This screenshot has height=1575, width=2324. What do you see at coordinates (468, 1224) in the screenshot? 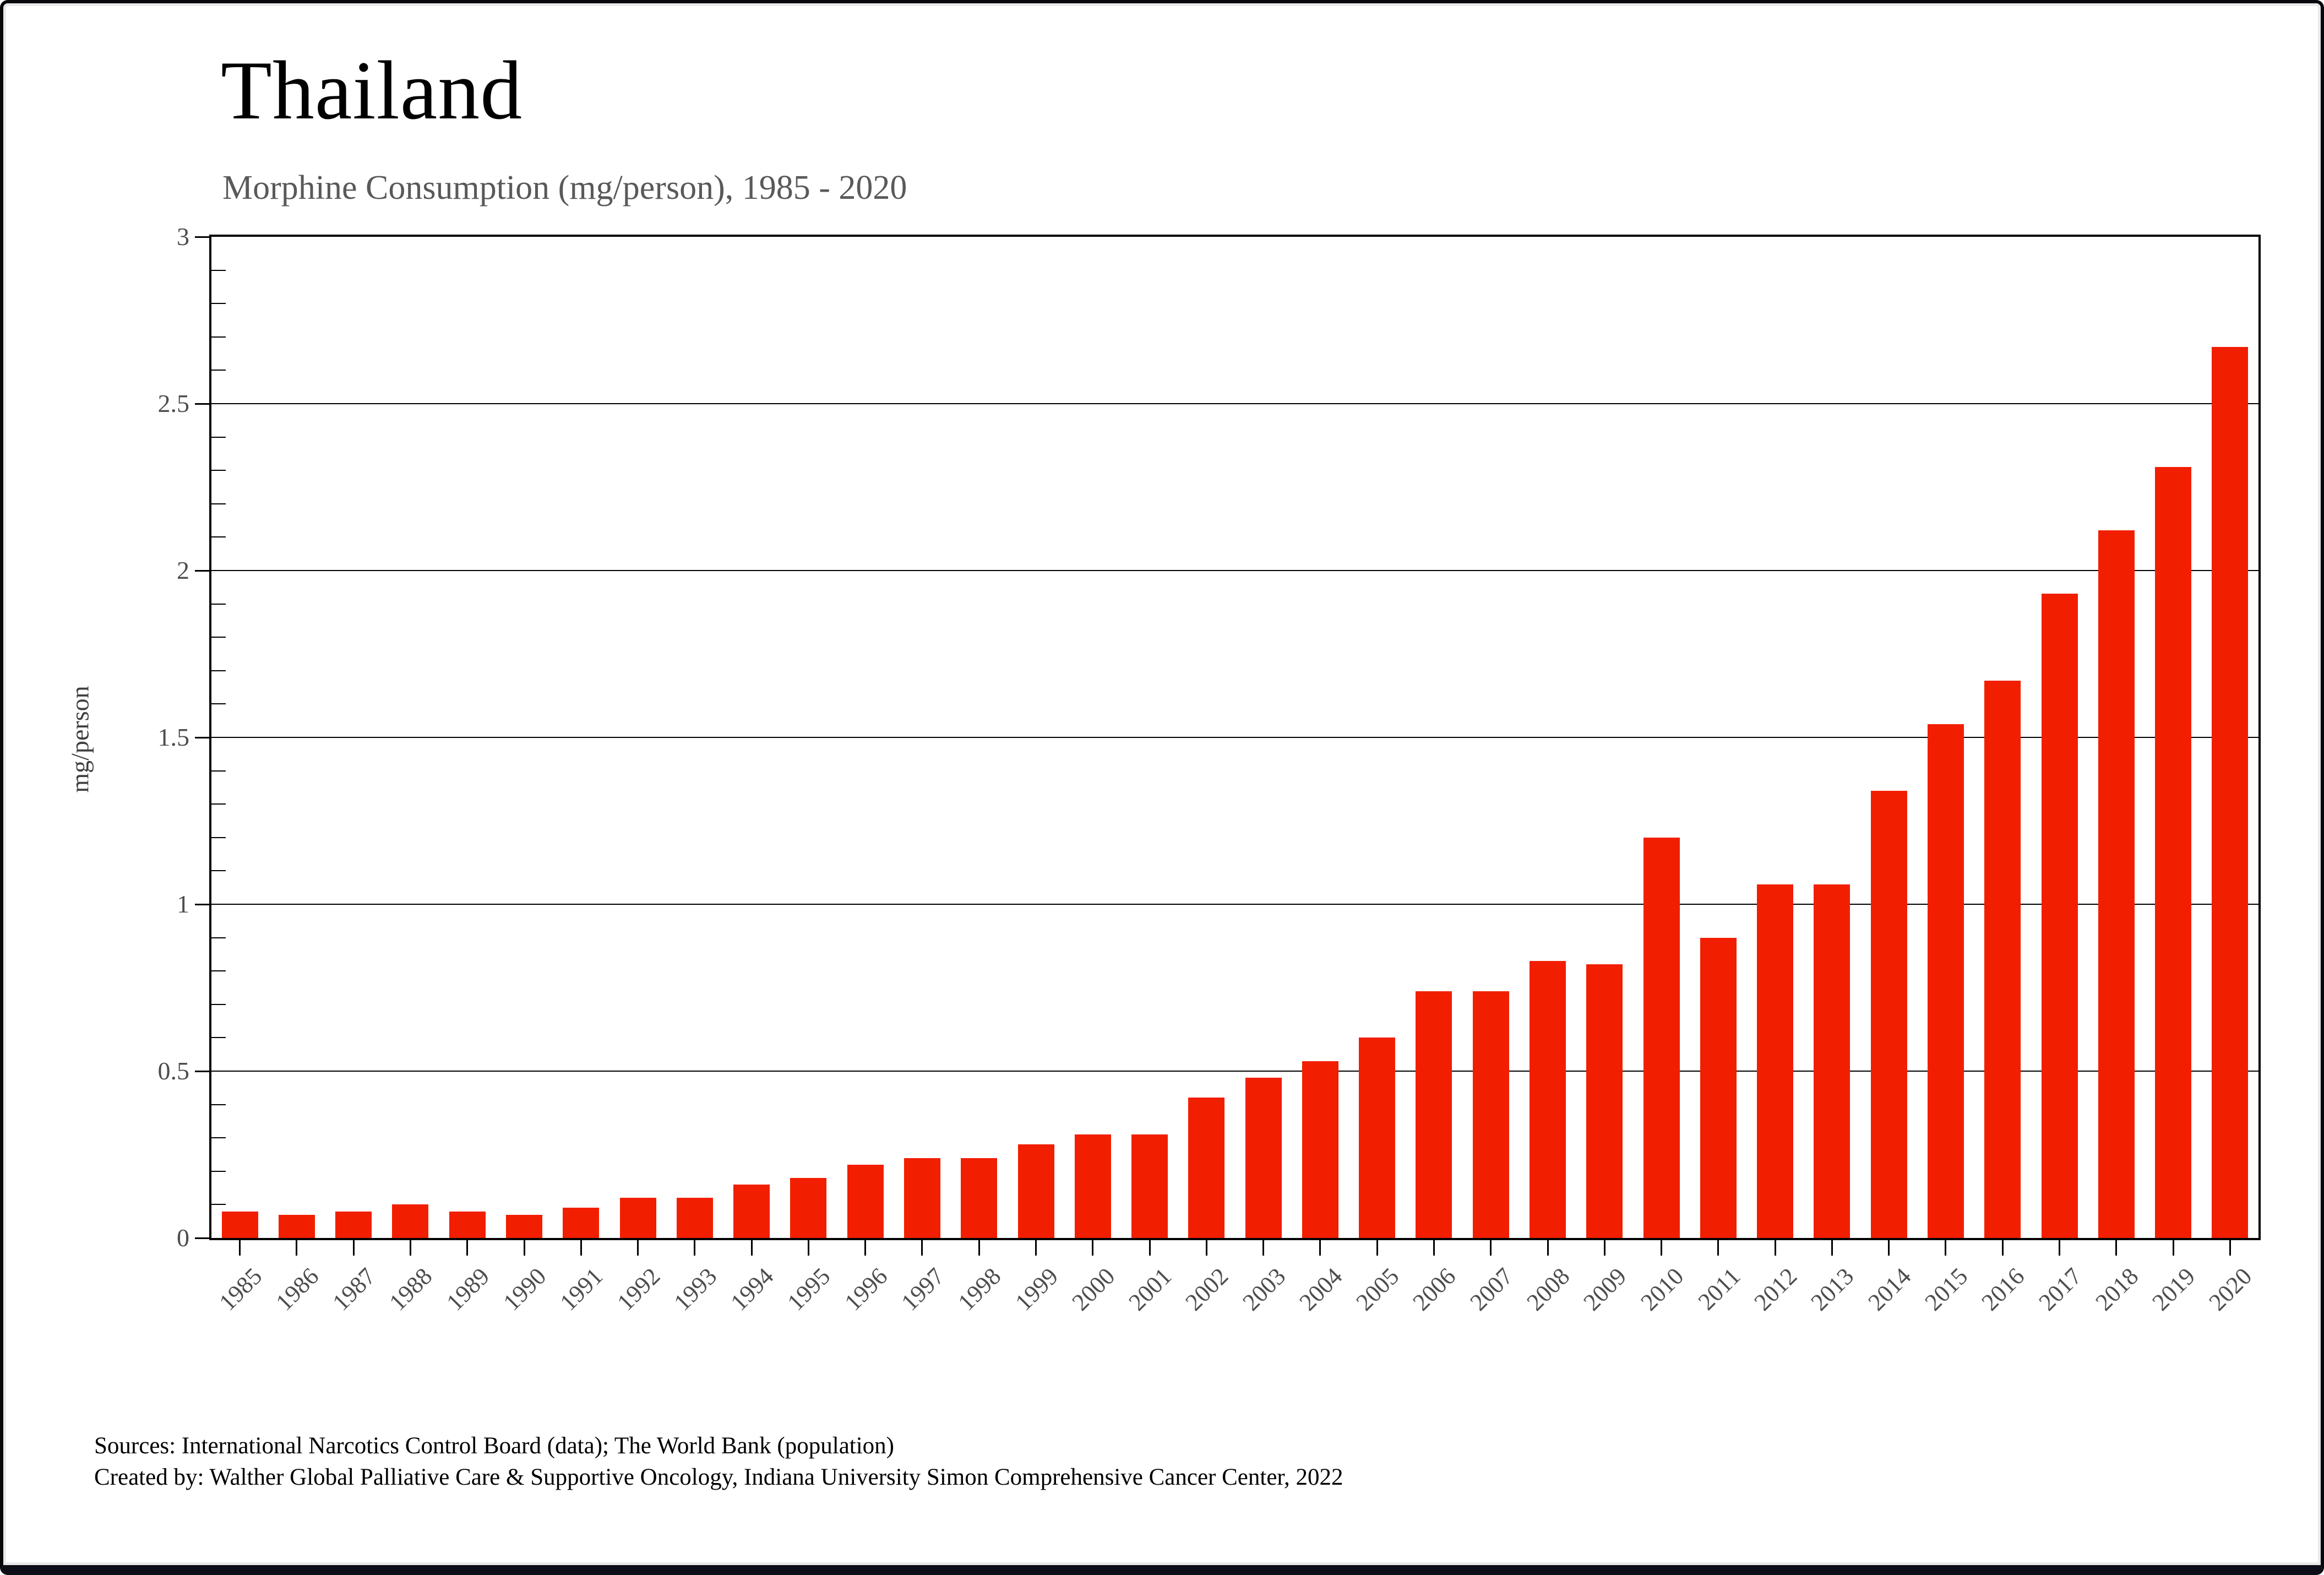
I see `bar-1989` at bounding box center [468, 1224].